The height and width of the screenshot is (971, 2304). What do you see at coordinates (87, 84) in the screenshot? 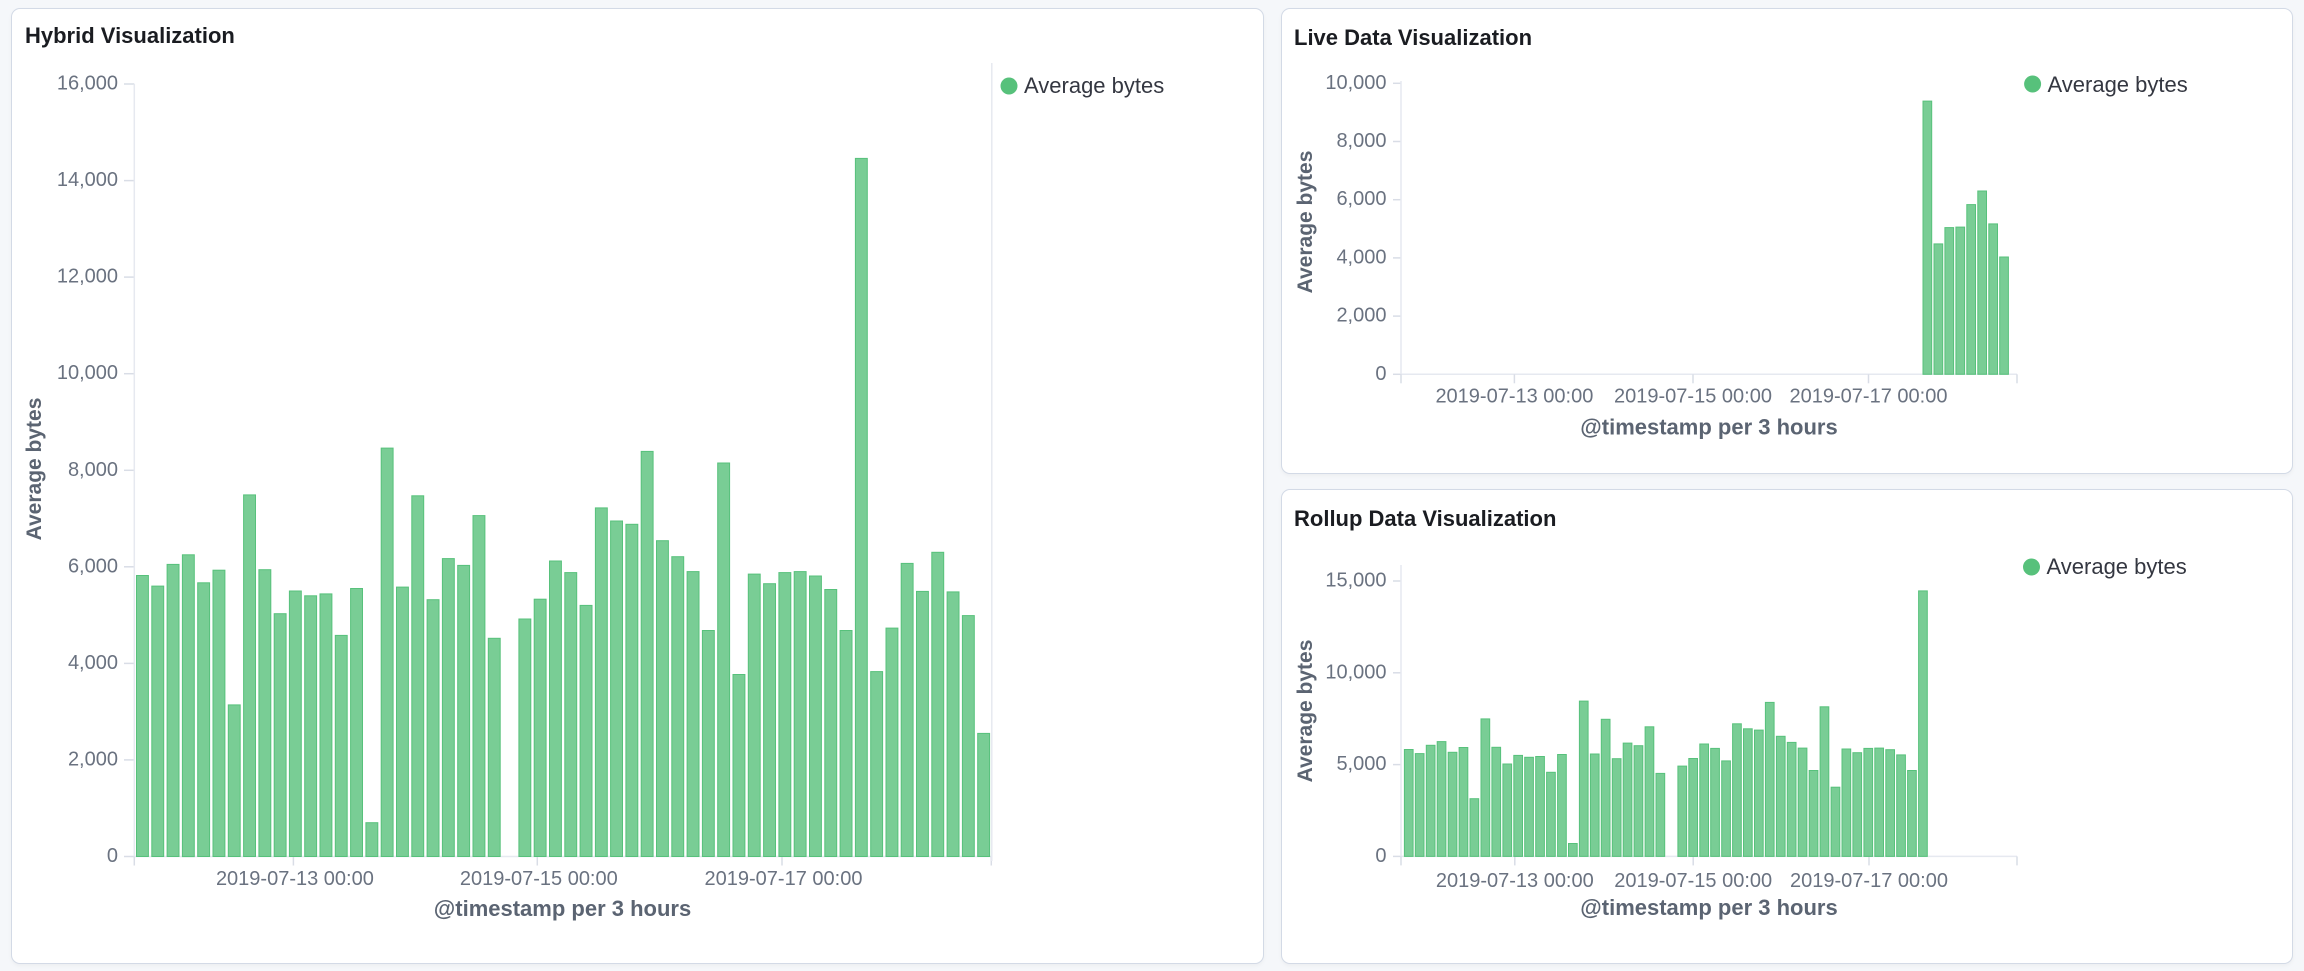
I see `svg-text: 16,000` at bounding box center [87, 84].